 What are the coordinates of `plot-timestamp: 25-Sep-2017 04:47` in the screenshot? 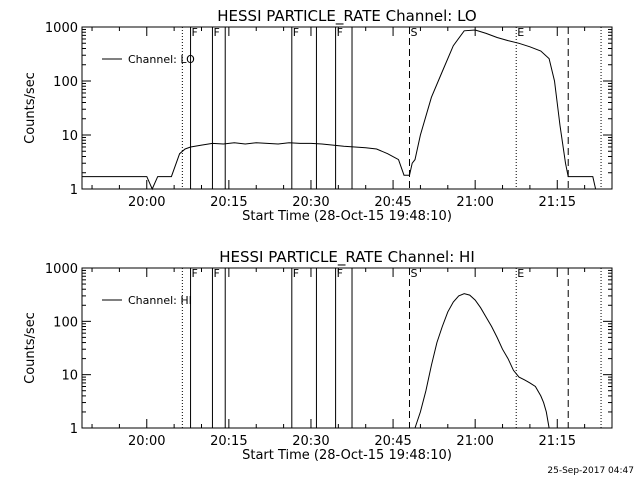 It's located at (590, 471).